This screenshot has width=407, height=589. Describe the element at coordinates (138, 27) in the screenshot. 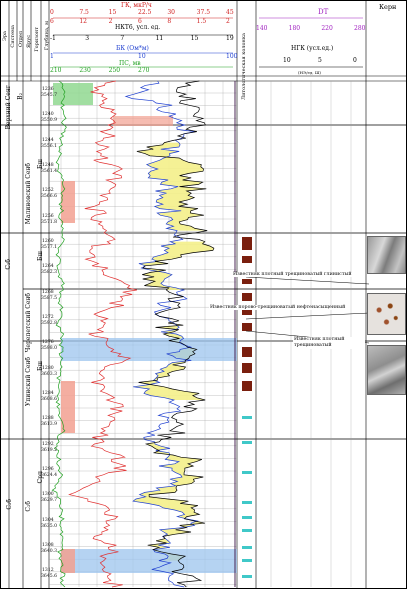

I see `nkt-scale-label: НКТ6, усл. ед.` at that location.